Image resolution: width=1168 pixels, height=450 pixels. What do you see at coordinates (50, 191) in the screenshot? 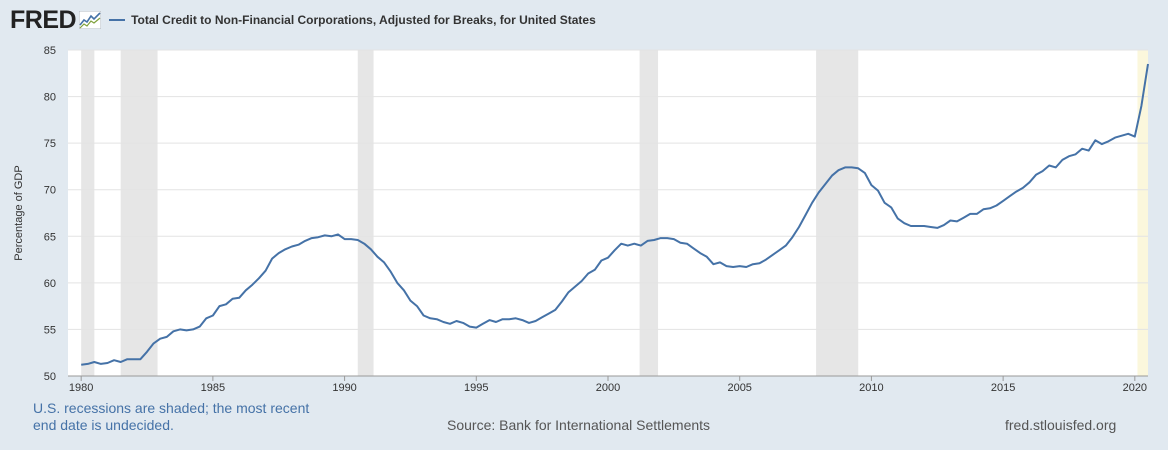
I see `y-tick-label: 70` at bounding box center [50, 191].